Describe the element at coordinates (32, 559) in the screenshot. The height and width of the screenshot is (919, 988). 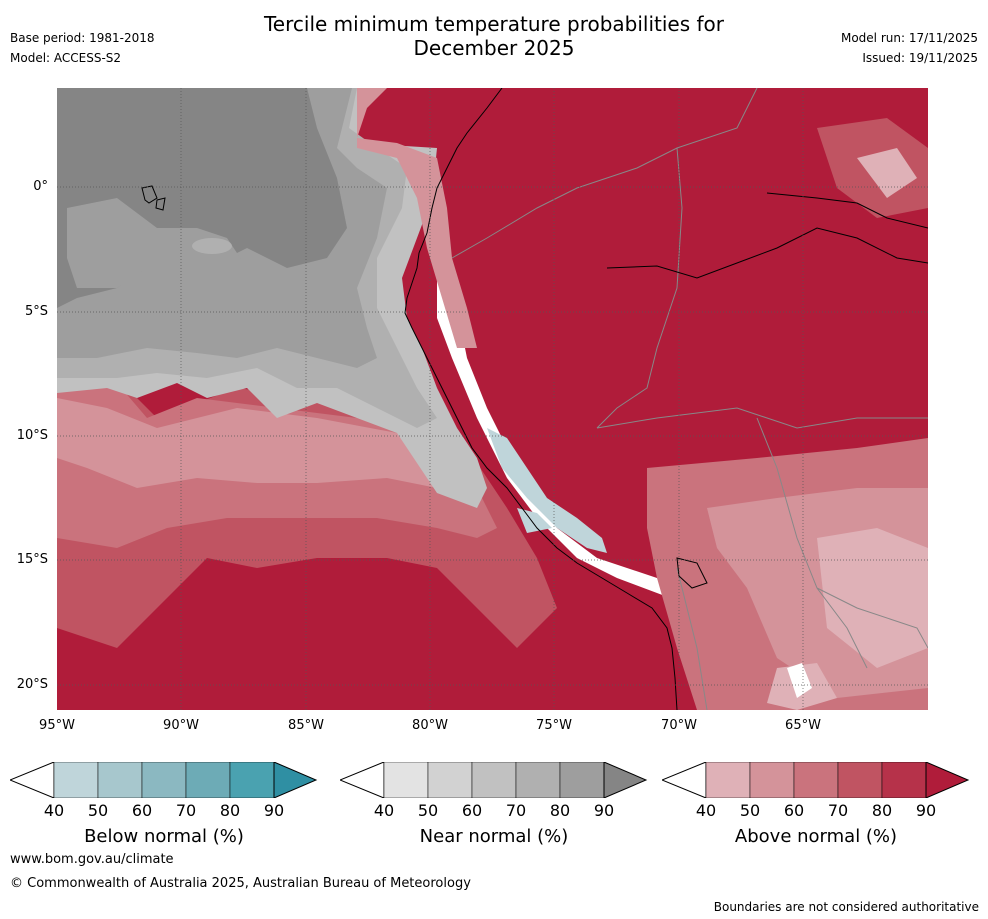
I see `lat-label-15s: 15°S` at that location.